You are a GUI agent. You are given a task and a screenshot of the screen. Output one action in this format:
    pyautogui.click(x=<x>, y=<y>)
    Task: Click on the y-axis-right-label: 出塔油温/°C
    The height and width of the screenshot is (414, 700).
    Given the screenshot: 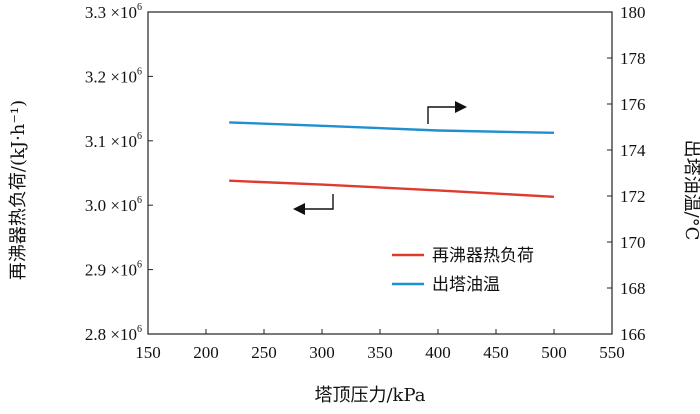 What is the action you would take?
    pyautogui.click(x=690, y=190)
    